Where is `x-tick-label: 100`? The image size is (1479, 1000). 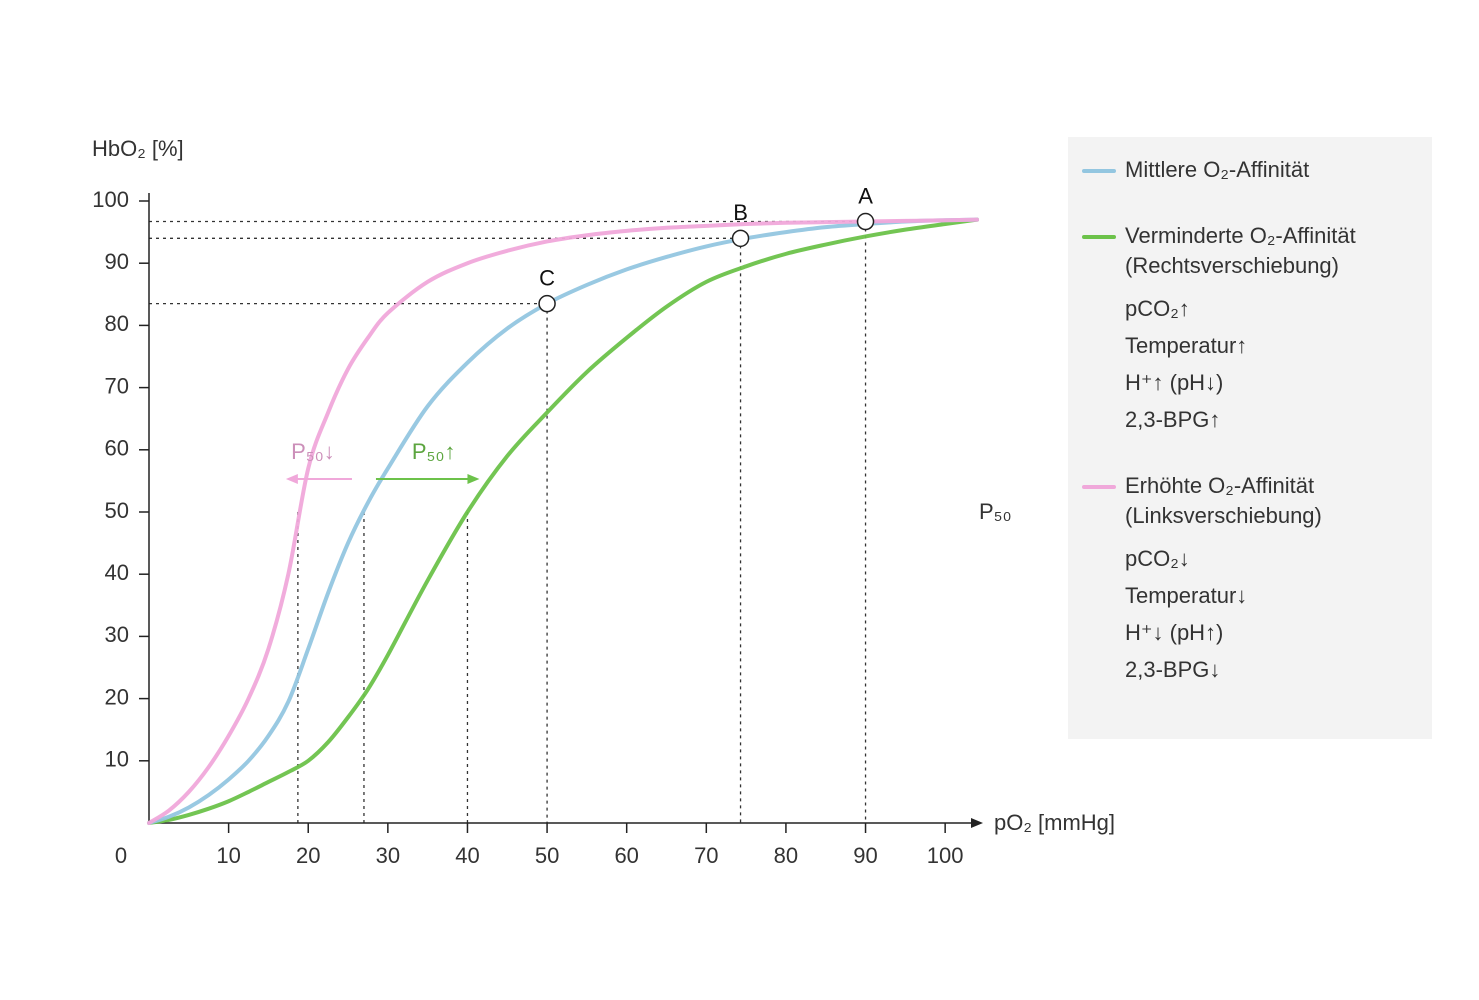
x-tick-label: 100 is located at coordinates (945, 855).